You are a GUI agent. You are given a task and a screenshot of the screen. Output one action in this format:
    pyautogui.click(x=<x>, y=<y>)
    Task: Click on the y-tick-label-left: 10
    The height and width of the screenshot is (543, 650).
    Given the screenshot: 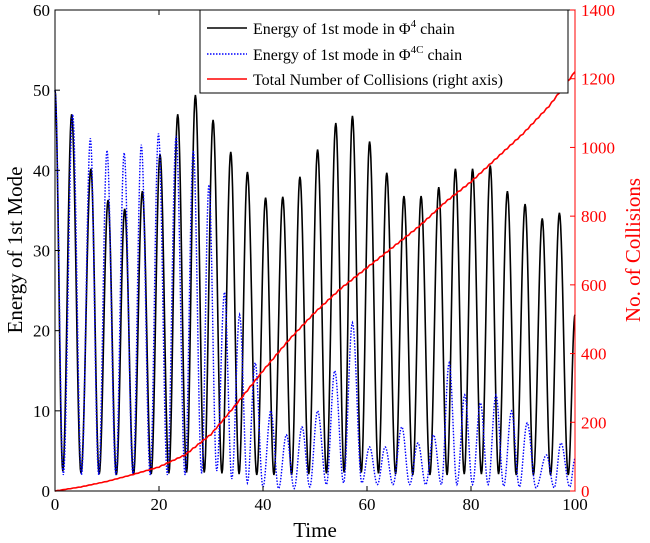 What is the action you would take?
    pyautogui.click(x=41, y=411)
    